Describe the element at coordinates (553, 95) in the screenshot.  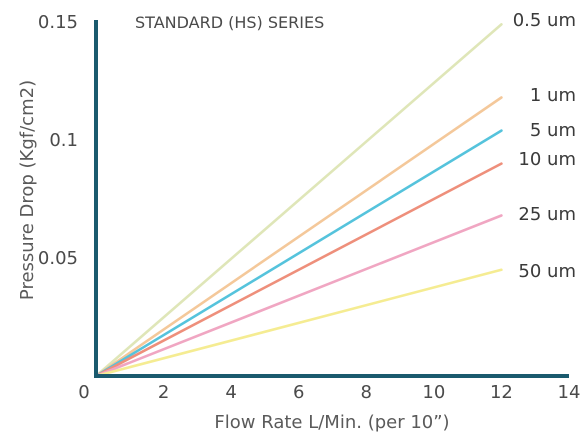
I see `series-label: 1 um` at that location.